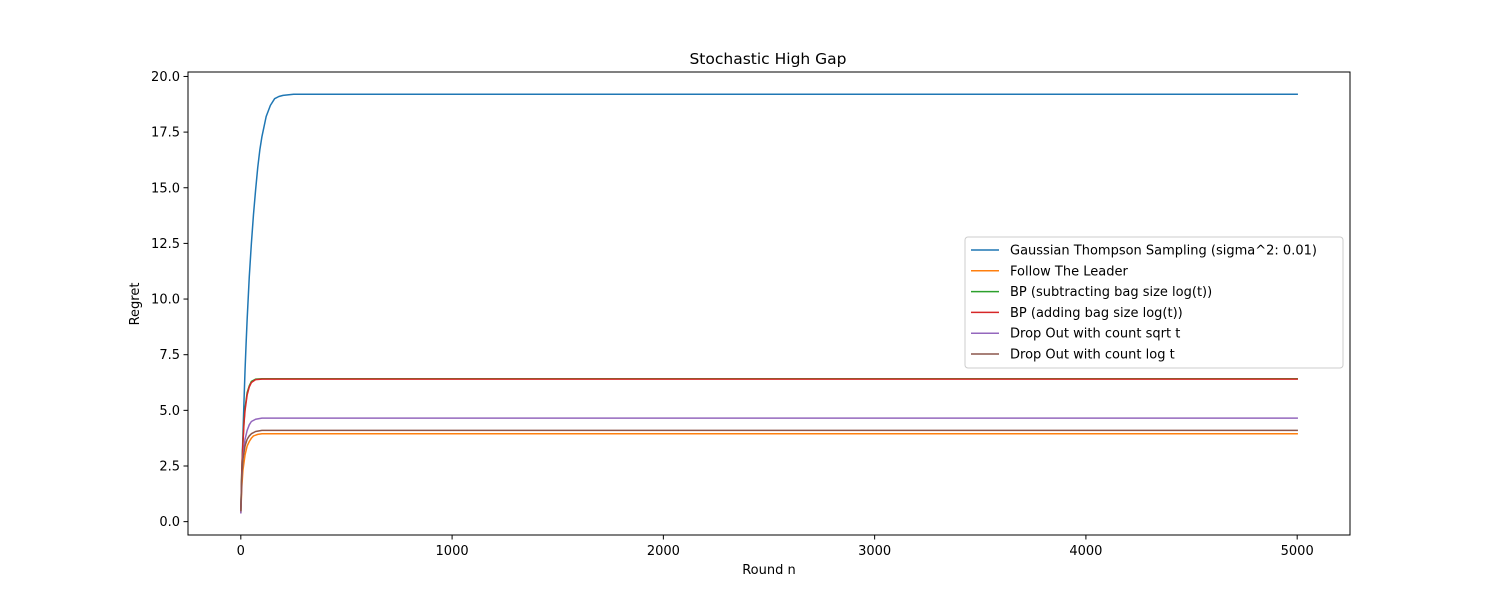 This screenshot has width=1500, height=600. What do you see at coordinates (874, 551) in the screenshot?
I see `x-tick-label: 3000` at bounding box center [874, 551].